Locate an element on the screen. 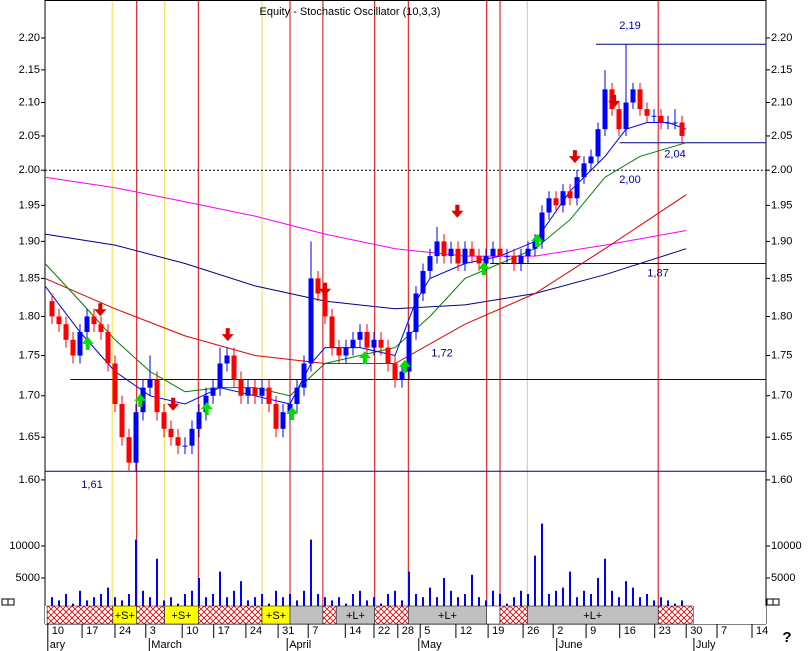 Image resolution: width=810 pixels, height=651 pixels. level-label: 2,00 is located at coordinates (629, 180).